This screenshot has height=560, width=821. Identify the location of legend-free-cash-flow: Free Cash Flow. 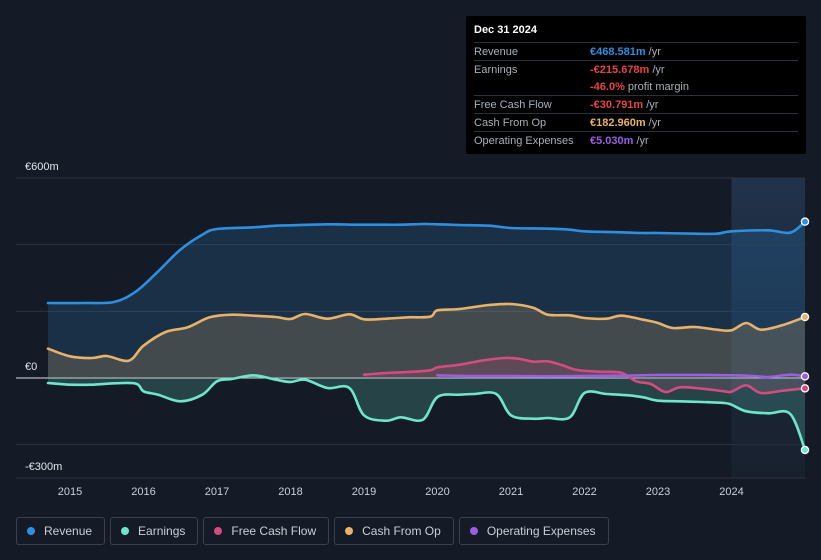
(266, 531).